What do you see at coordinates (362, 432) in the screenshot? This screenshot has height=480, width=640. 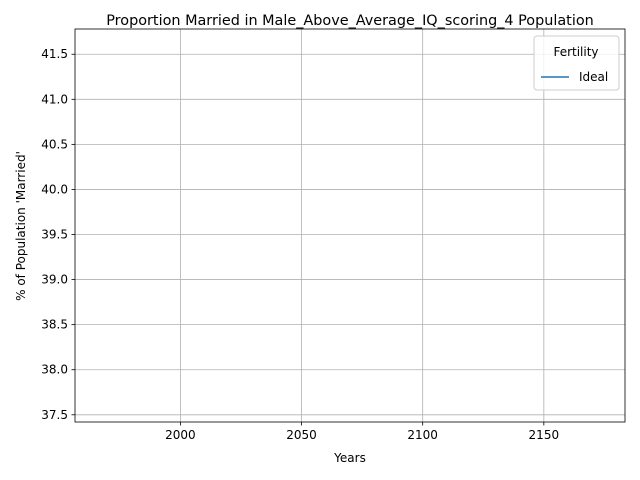 I see `x-axis-ticks: 2000 2050 2100 2150` at bounding box center [362, 432].